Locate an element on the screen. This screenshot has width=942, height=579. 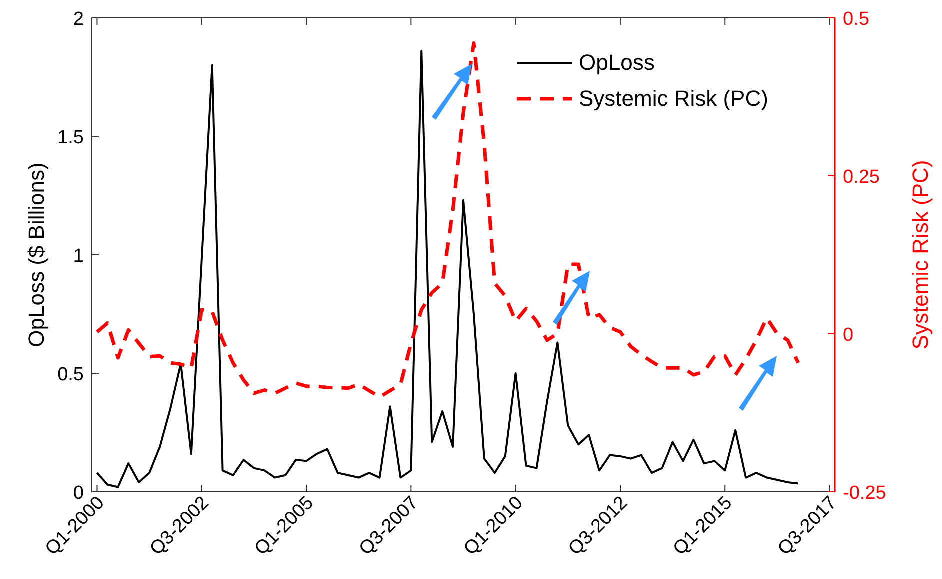
y2-tick-label: 0.5 is located at coordinates (856, 19).